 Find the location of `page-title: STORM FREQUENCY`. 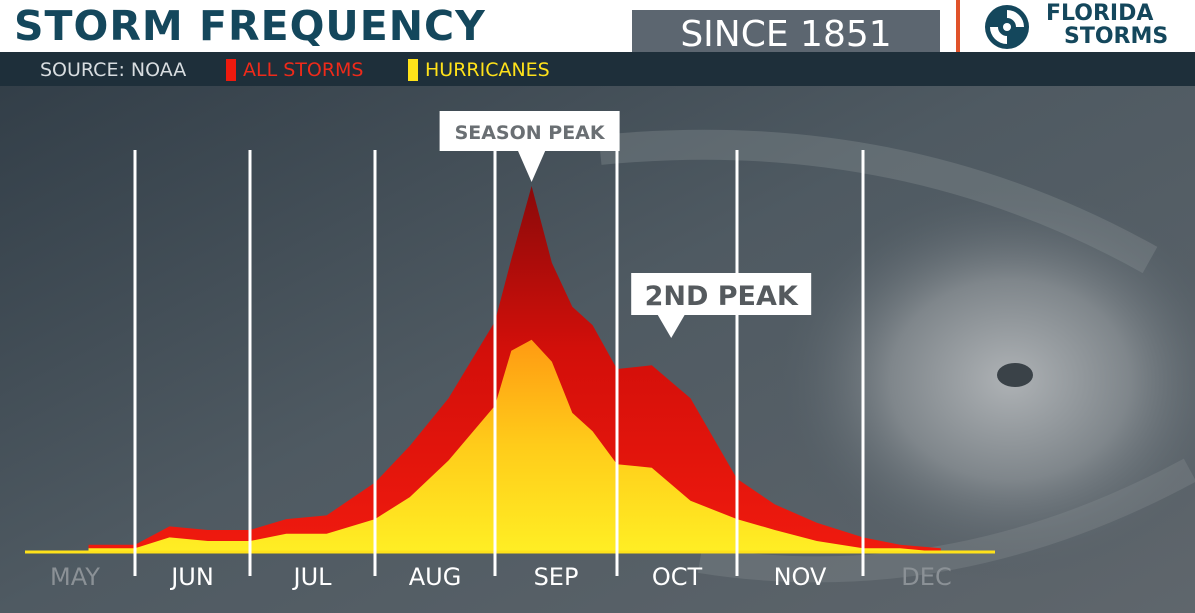

page-title: STORM FREQUENCY is located at coordinates (250, 26).